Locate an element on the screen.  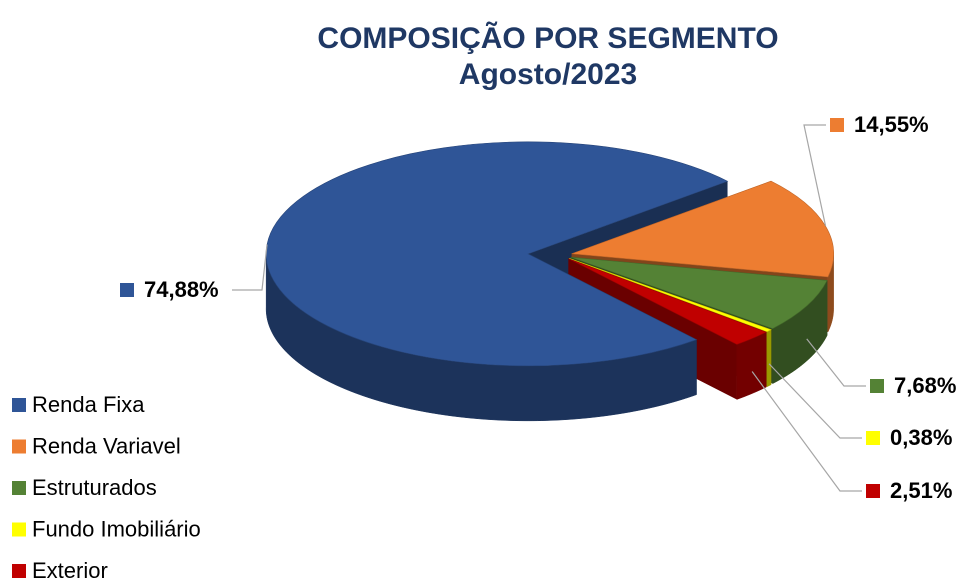
data-label: 7,68% is located at coordinates (925, 385).